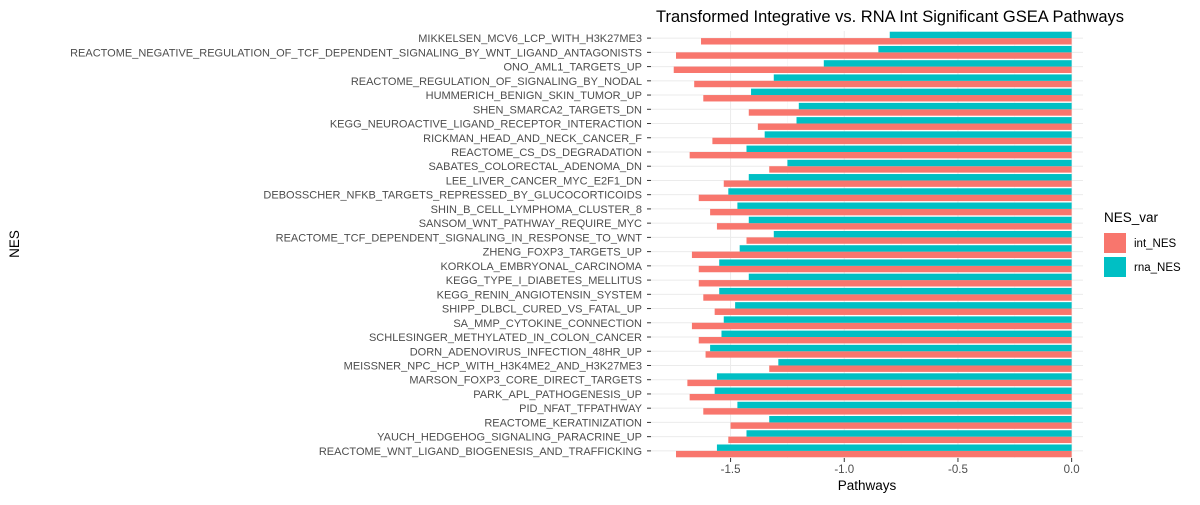 This screenshot has width=1200, height=505. I want to click on value-tick-label: 0.0, so click(1072, 470).